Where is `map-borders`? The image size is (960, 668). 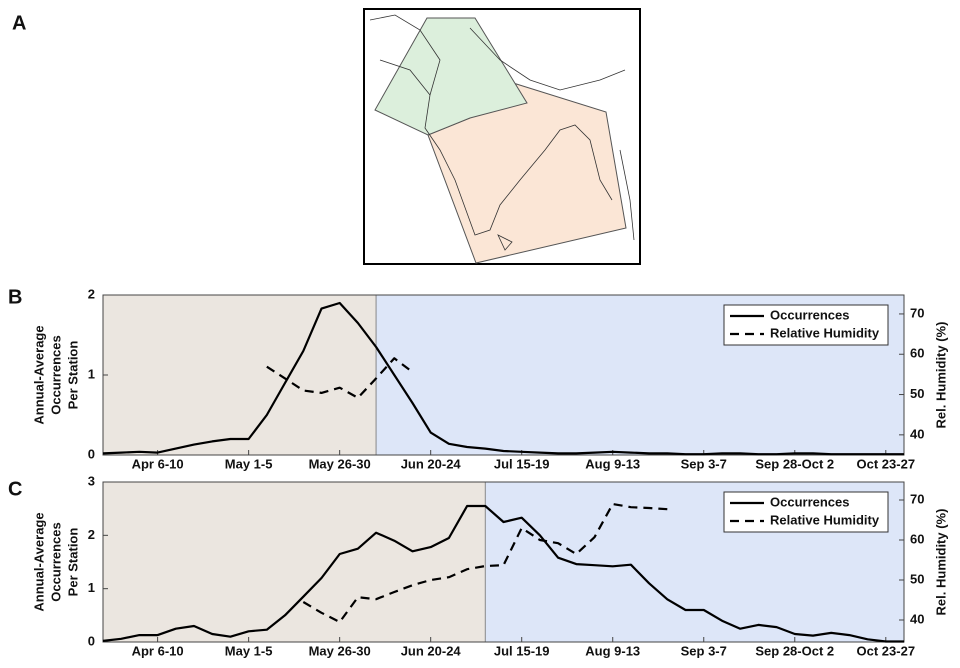 map-borders is located at coordinates (502, 132).